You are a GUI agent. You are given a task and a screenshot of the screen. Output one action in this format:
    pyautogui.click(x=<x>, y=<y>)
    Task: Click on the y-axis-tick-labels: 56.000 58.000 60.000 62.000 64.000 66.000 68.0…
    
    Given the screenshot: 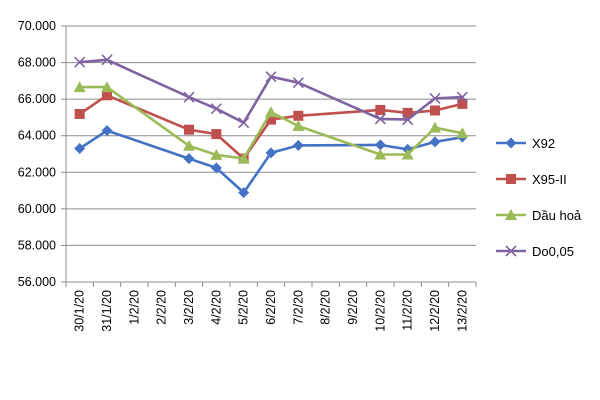 What is the action you would take?
    pyautogui.click(x=37, y=154)
    